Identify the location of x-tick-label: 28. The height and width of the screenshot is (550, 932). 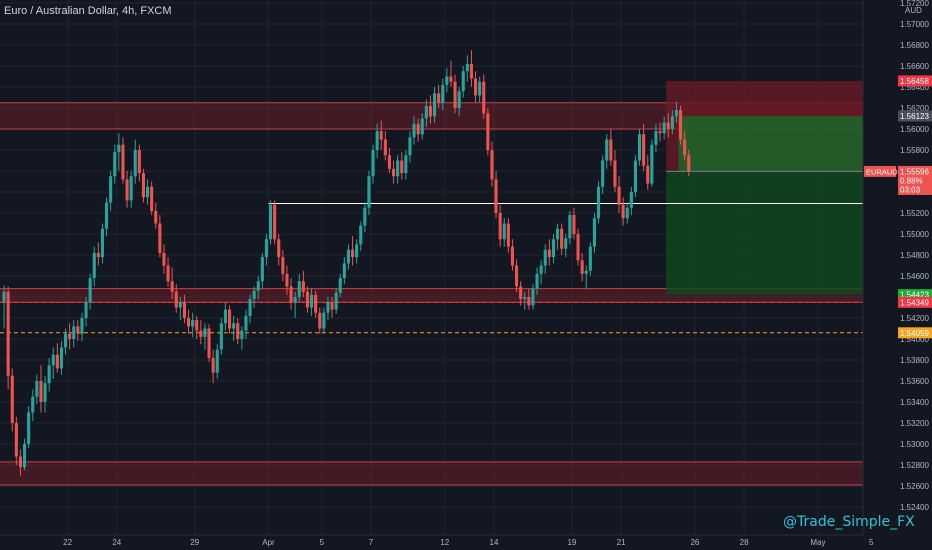
(744, 542).